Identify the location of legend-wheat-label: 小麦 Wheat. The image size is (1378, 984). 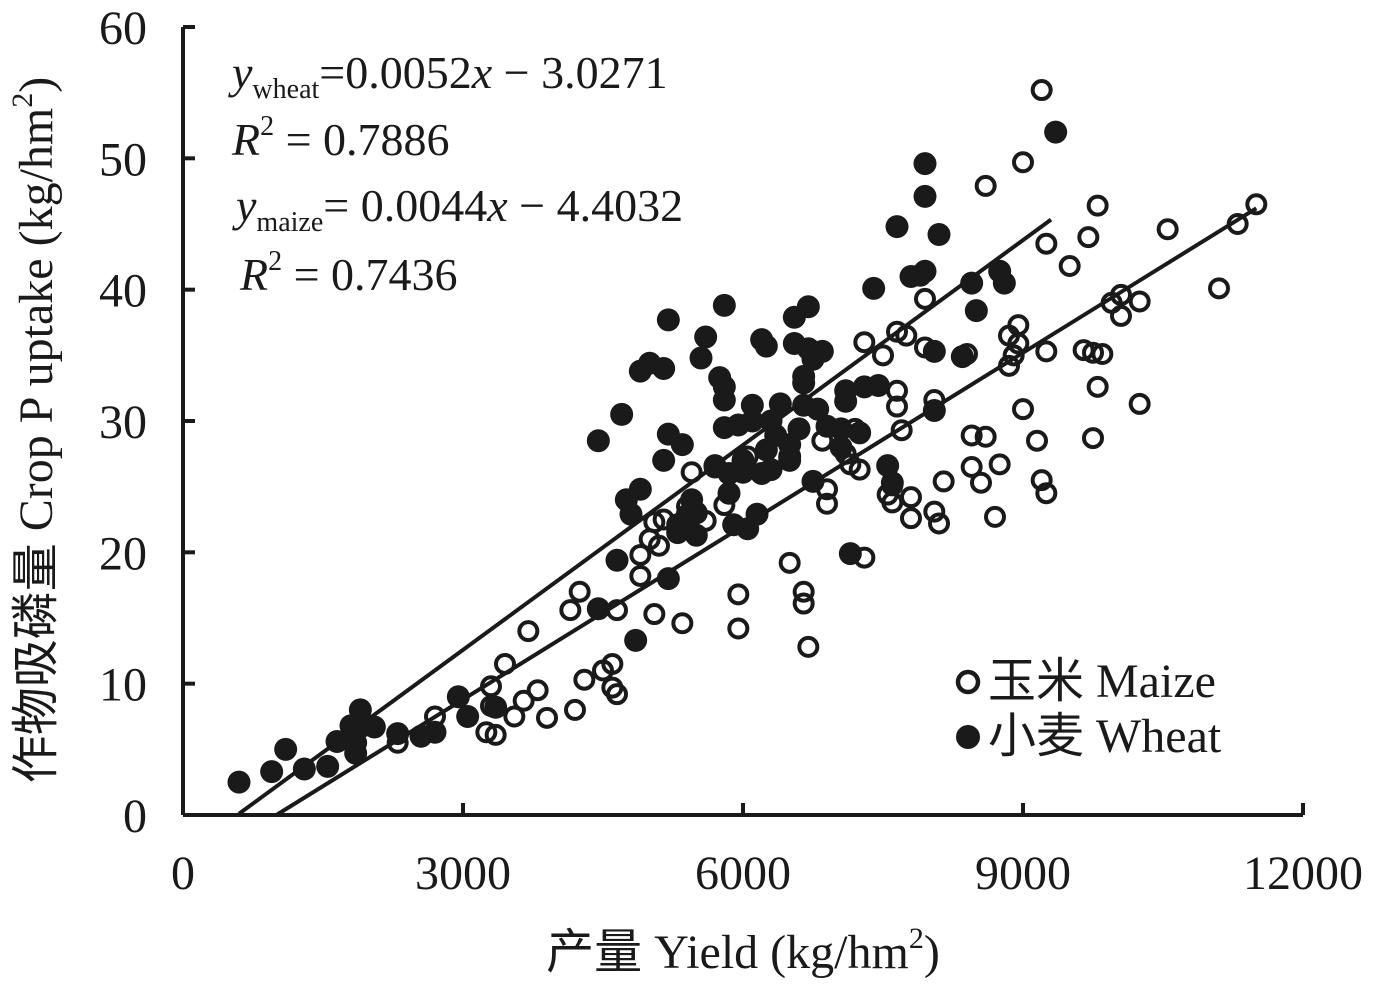
(1105, 736).